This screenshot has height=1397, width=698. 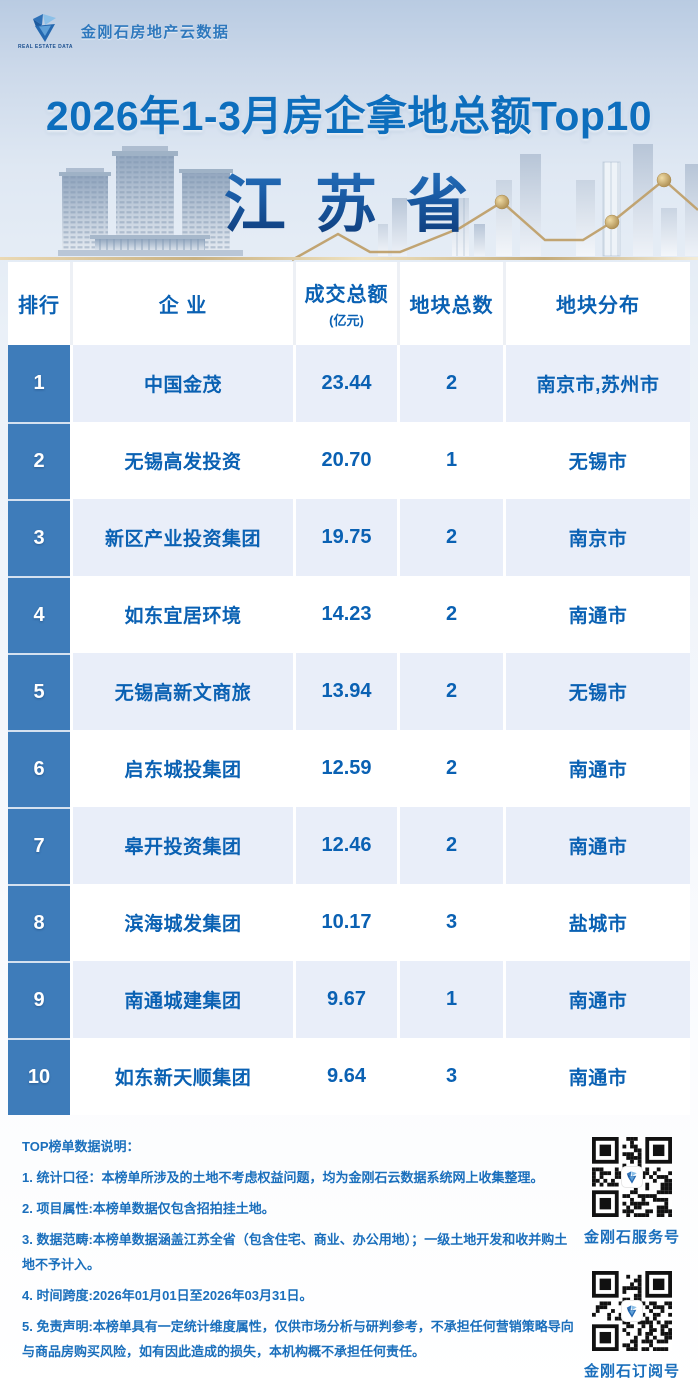 I want to click on amount-cell: 9.64, so click(x=345, y=1076).